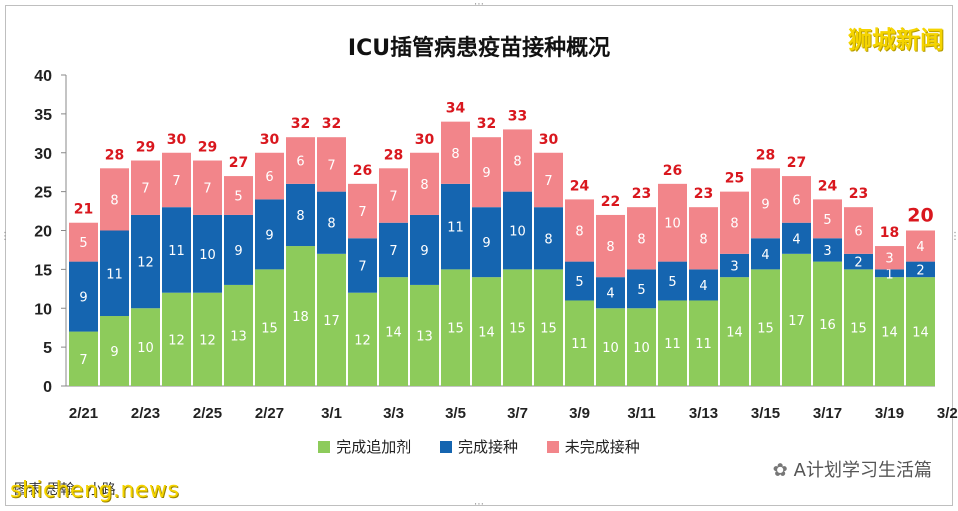 Image resolution: width=958 pixels, height=511 pixels. I want to click on total-label: 24, so click(580, 186).